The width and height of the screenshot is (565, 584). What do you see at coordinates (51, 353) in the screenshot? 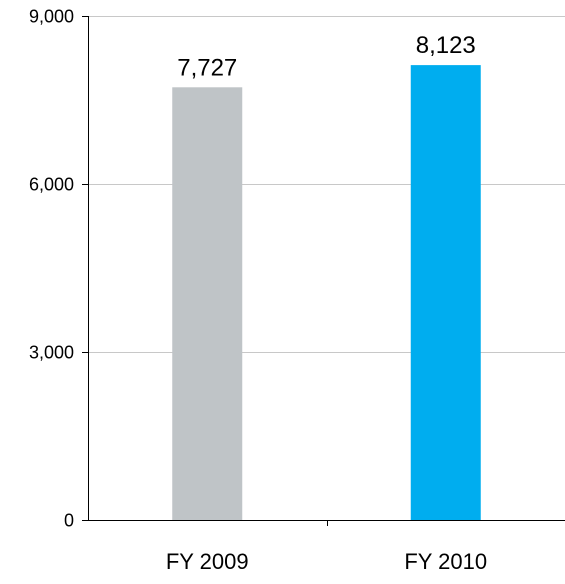
I see `y-tick-label: 3,000` at bounding box center [51, 353].